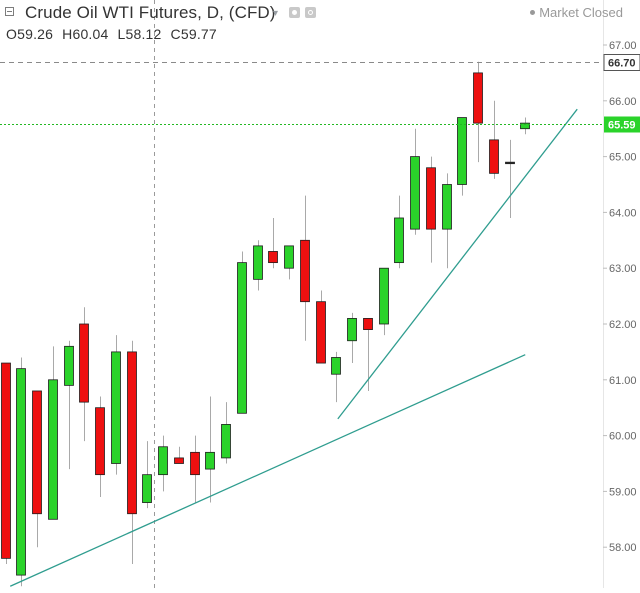 This screenshot has width=640, height=593. What do you see at coordinates (623, 46) in the screenshot?
I see `axis-tick-label: 67.00` at bounding box center [623, 46].